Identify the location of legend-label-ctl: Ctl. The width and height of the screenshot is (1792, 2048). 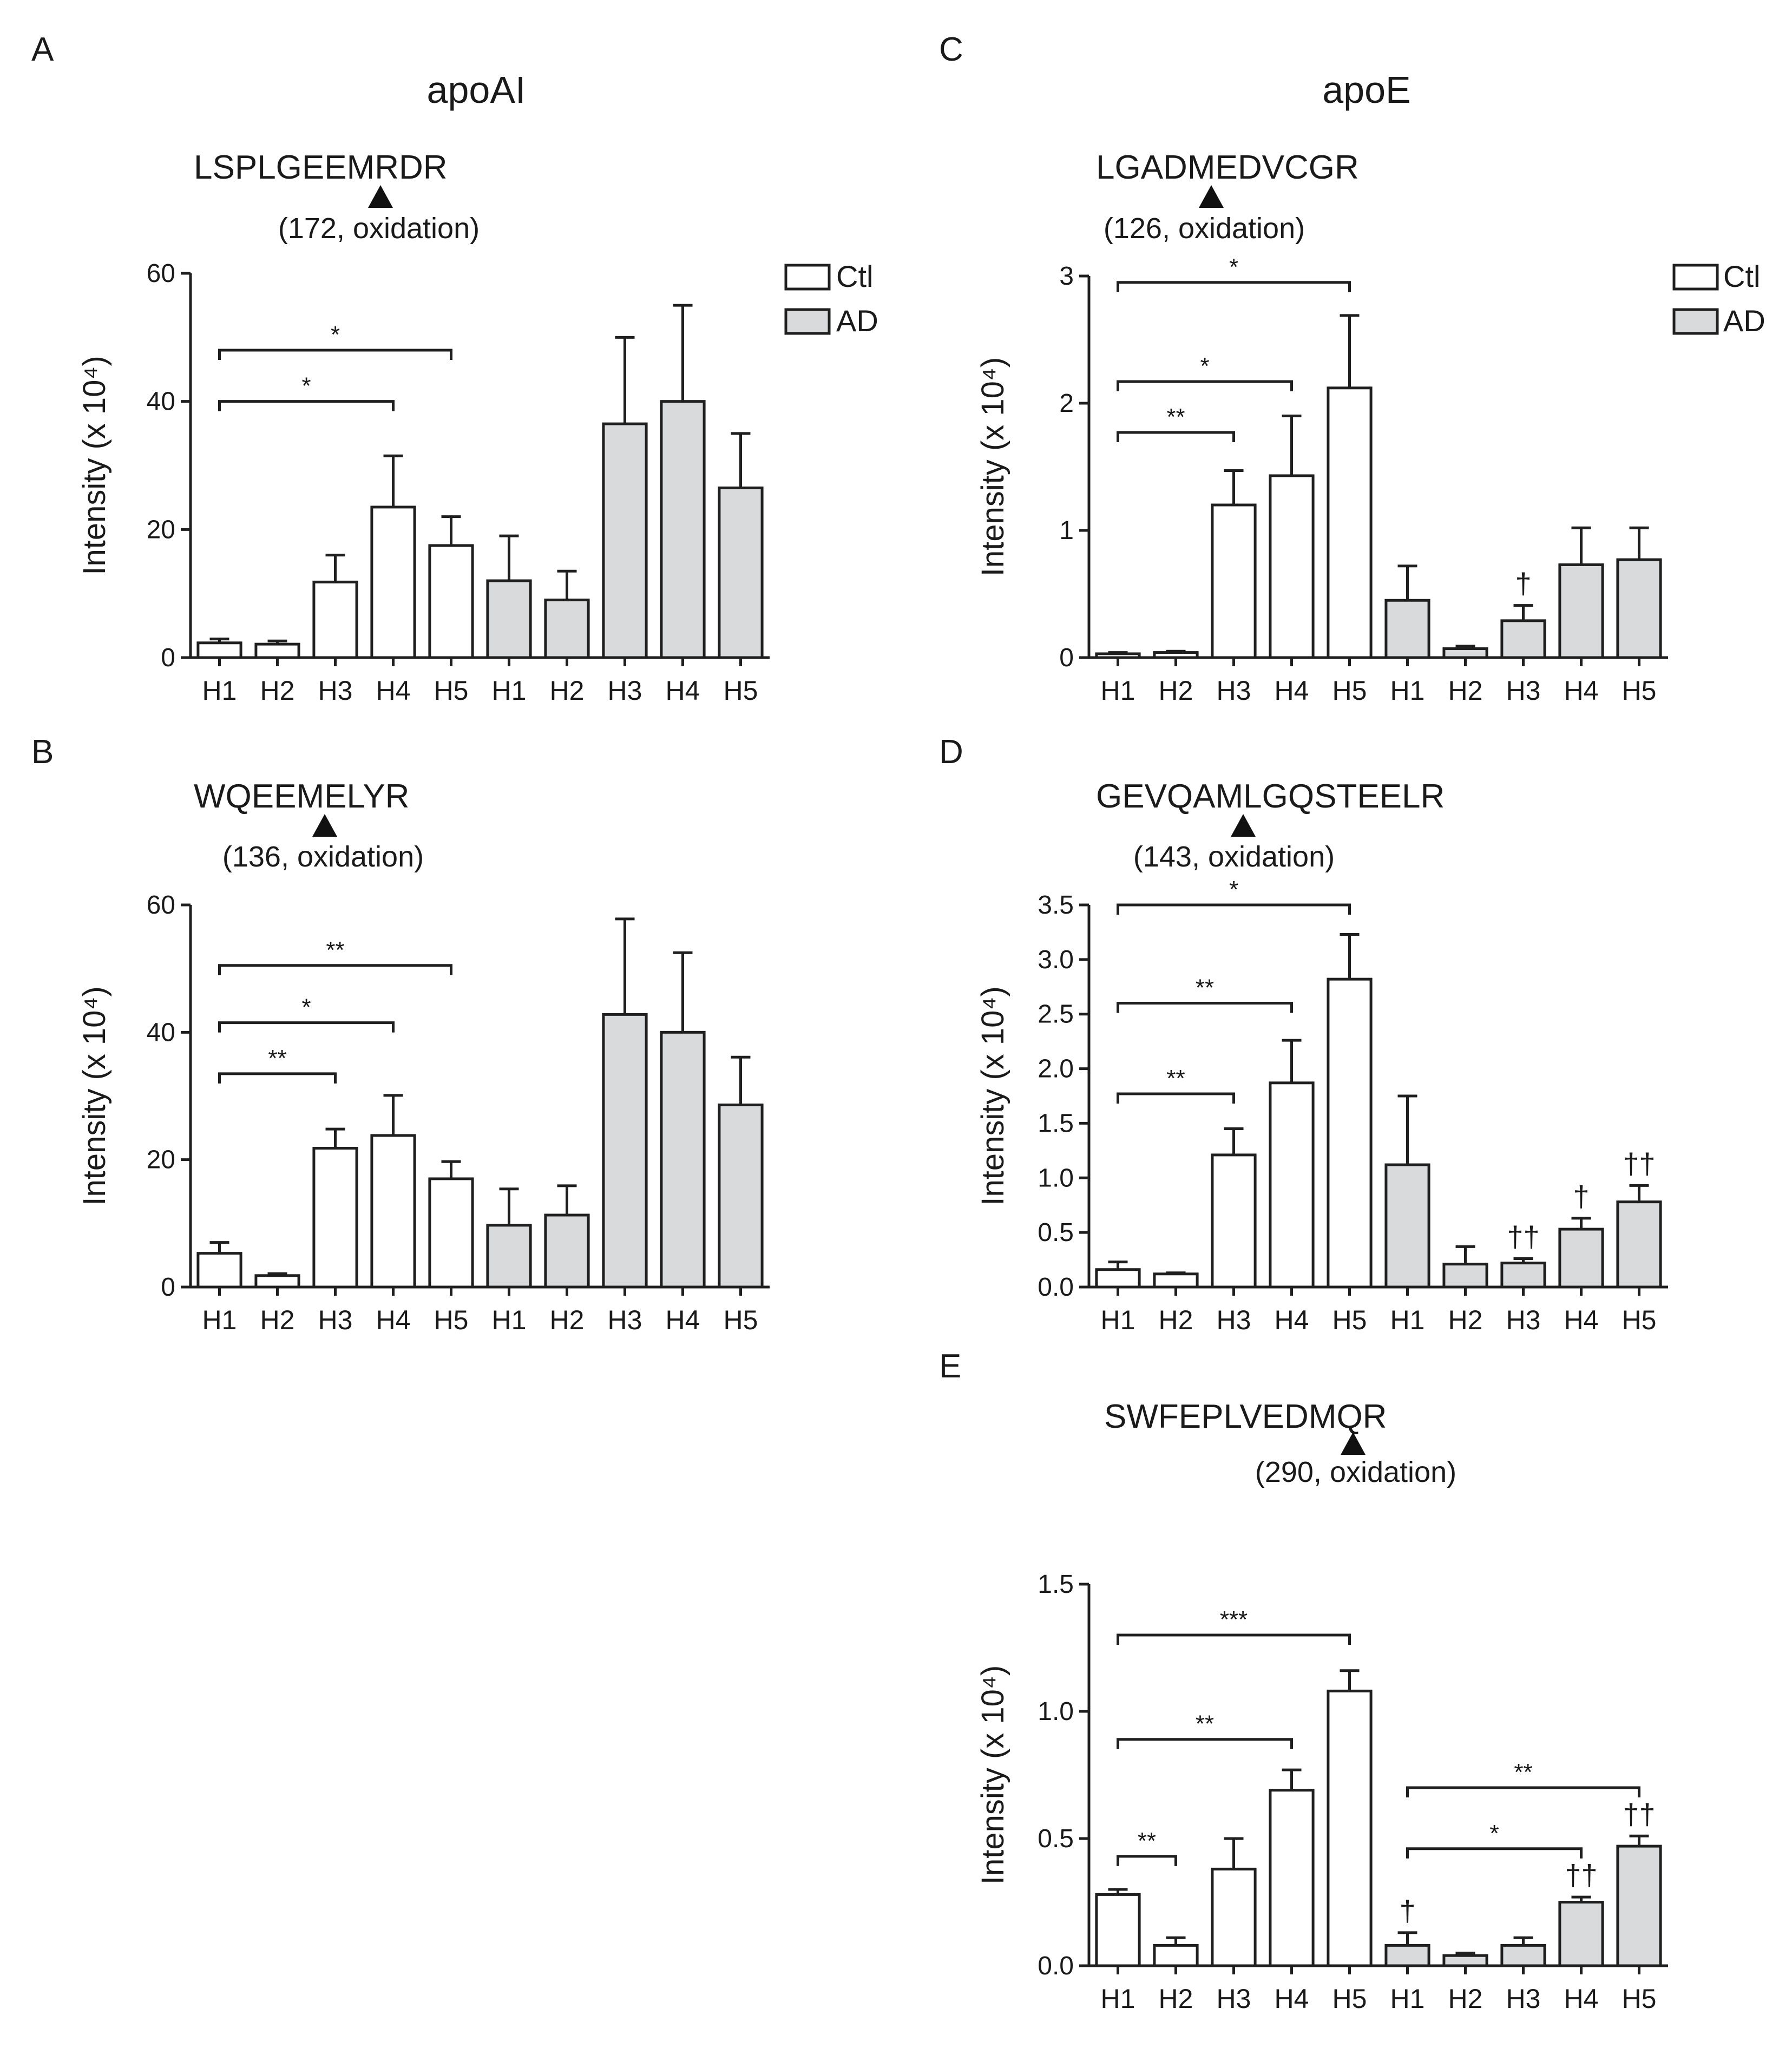
(1741, 276).